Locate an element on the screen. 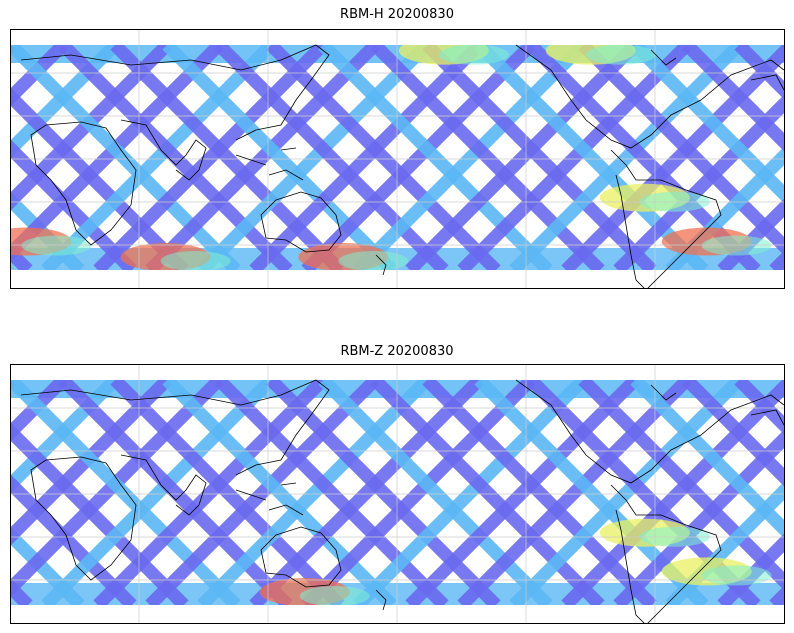 This screenshot has height=633, width=794. panel-title-top: RBM-H 20200830 is located at coordinates (397, 14).